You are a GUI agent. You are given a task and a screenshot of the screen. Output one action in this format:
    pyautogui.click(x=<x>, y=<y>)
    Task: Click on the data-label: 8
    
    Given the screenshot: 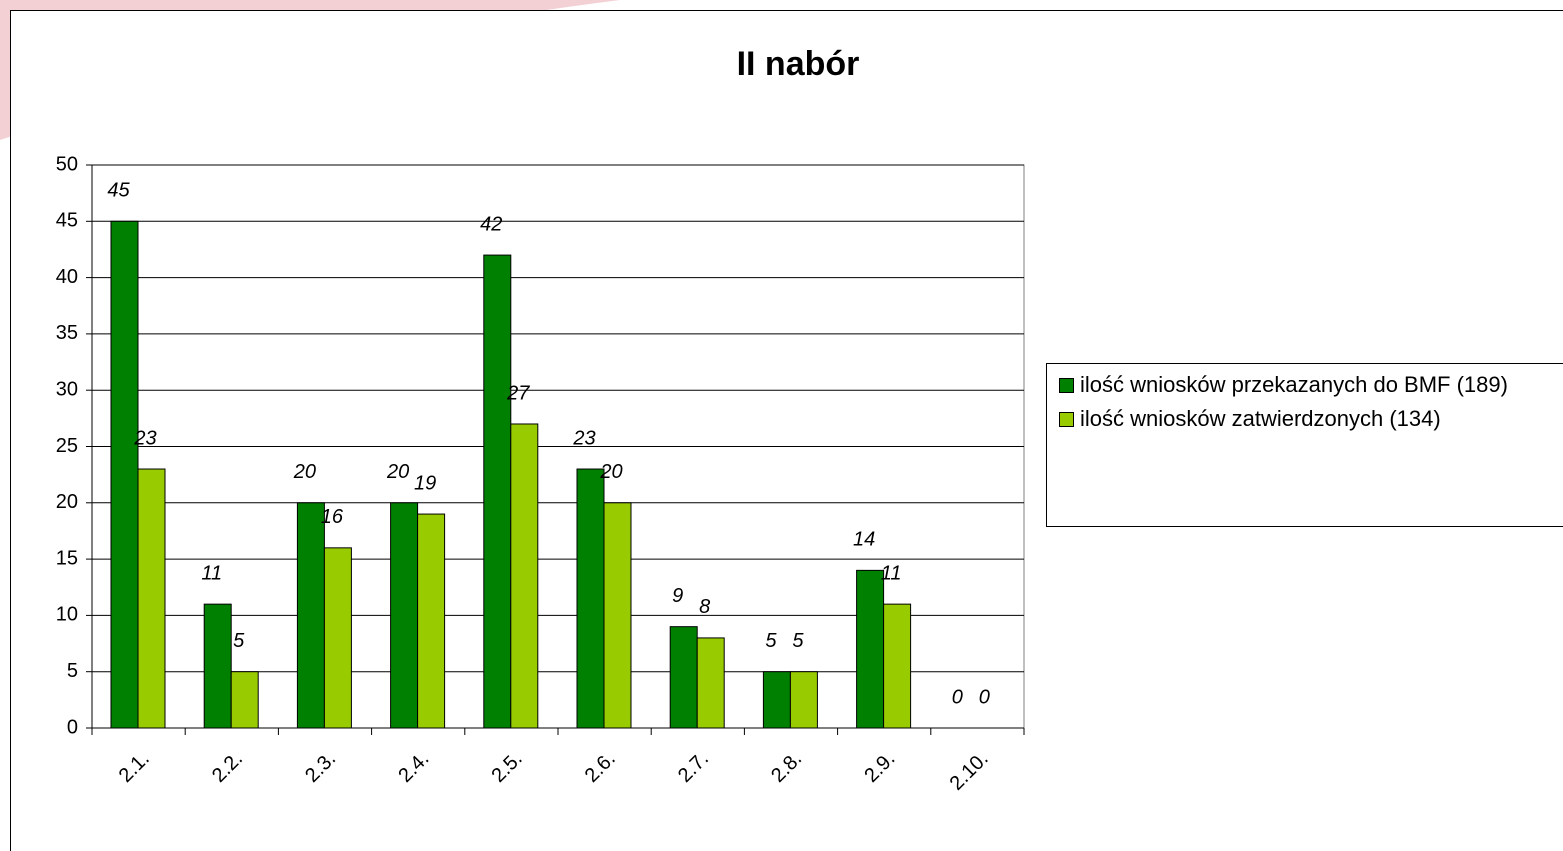 What is the action you would take?
    pyautogui.click(x=704, y=607)
    